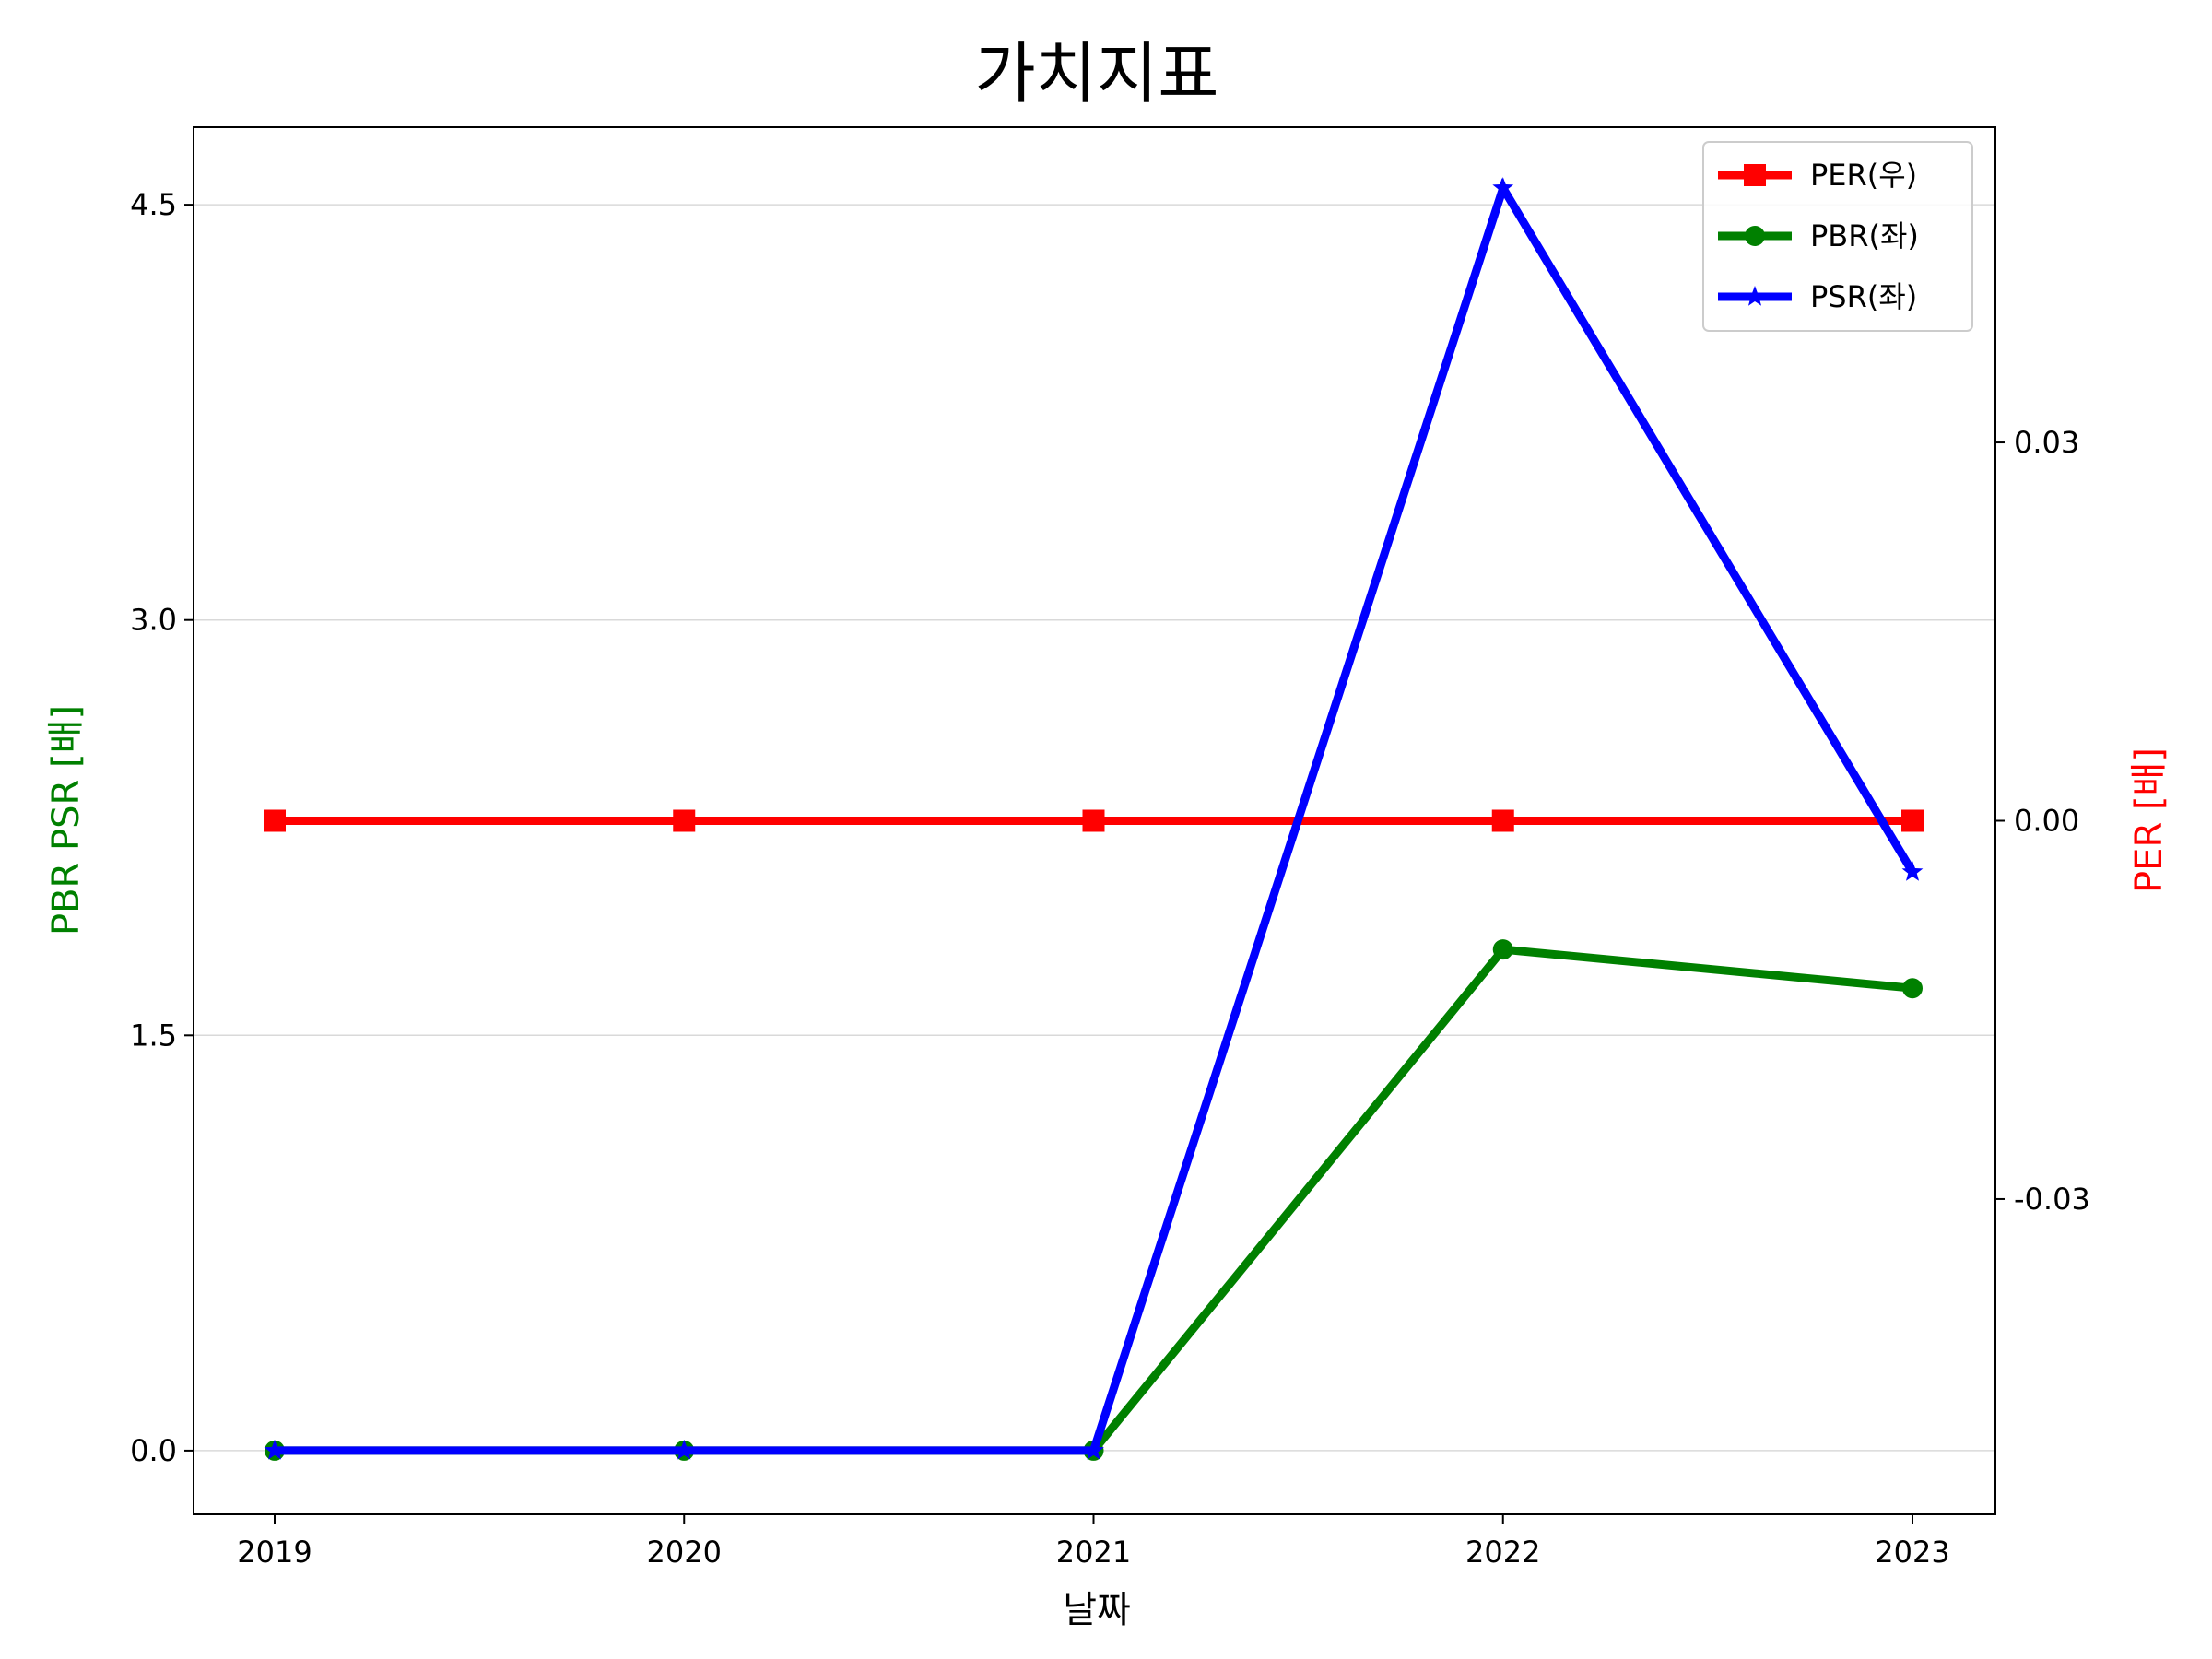 The image size is (2212, 1659). Describe the element at coordinates (1863, 296) in the screenshot. I see `legend-label: PSR(좌)` at that location.